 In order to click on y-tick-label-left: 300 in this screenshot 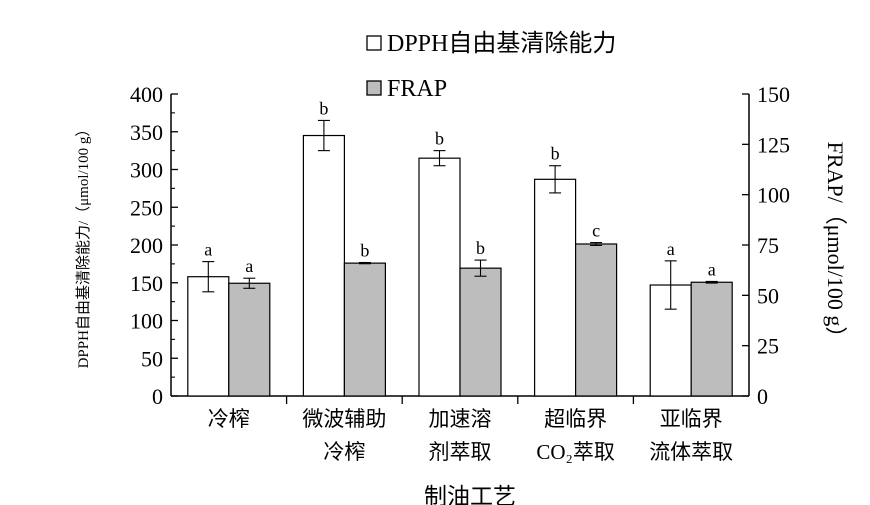, I will do `click(146, 170)`.